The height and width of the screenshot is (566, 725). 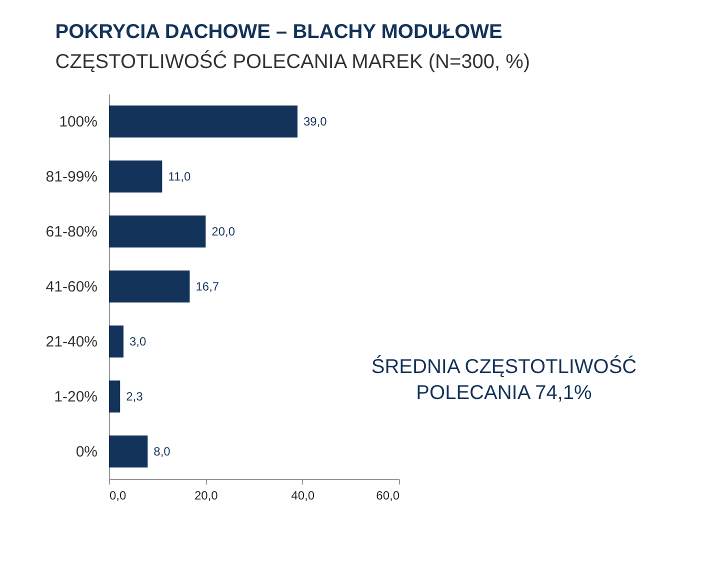 What do you see at coordinates (135, 397) in the screenshot?
I see `data-label: 2,3` at bounding box center [135, 397].